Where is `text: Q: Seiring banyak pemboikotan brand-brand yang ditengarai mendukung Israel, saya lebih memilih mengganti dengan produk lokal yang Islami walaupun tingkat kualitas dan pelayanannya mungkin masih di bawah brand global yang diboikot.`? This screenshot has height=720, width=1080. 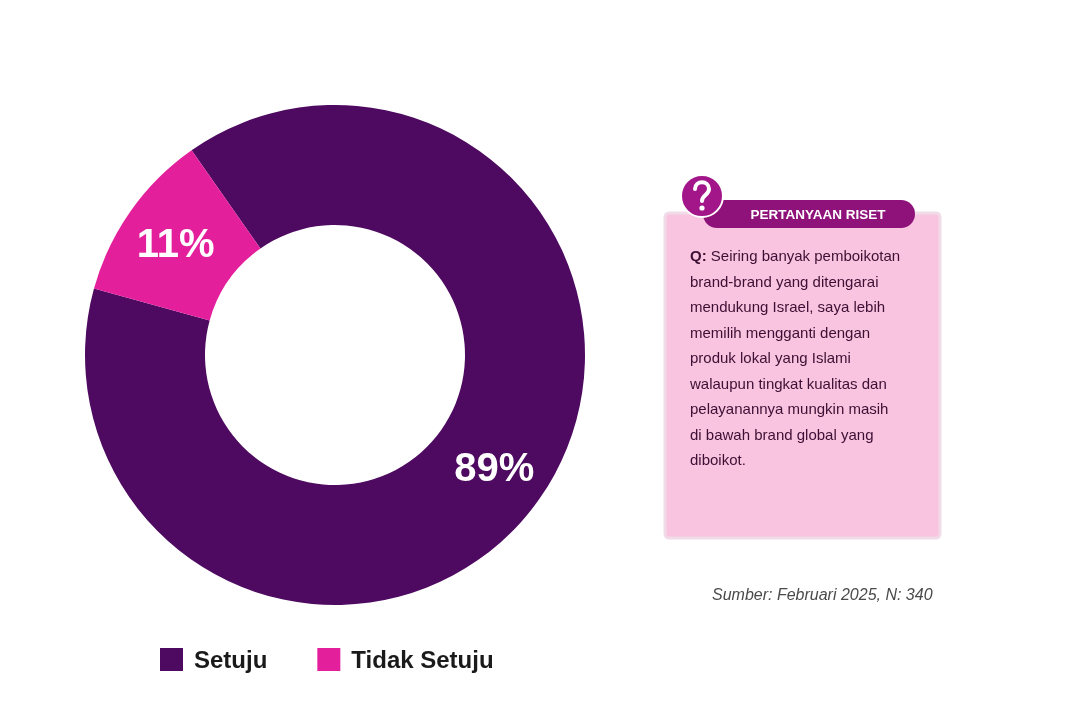 text: Q: Seiring banyak pemboikotan brand-brand yang ditengarai mendukung Israel, saya lebih memilih mengganti dengan produk lokal yang Islami walaupun tingkat kualitas dan pelayanannya mungkin masih di bawah brand global yang diboikot. is located at coordinates (795, 357).